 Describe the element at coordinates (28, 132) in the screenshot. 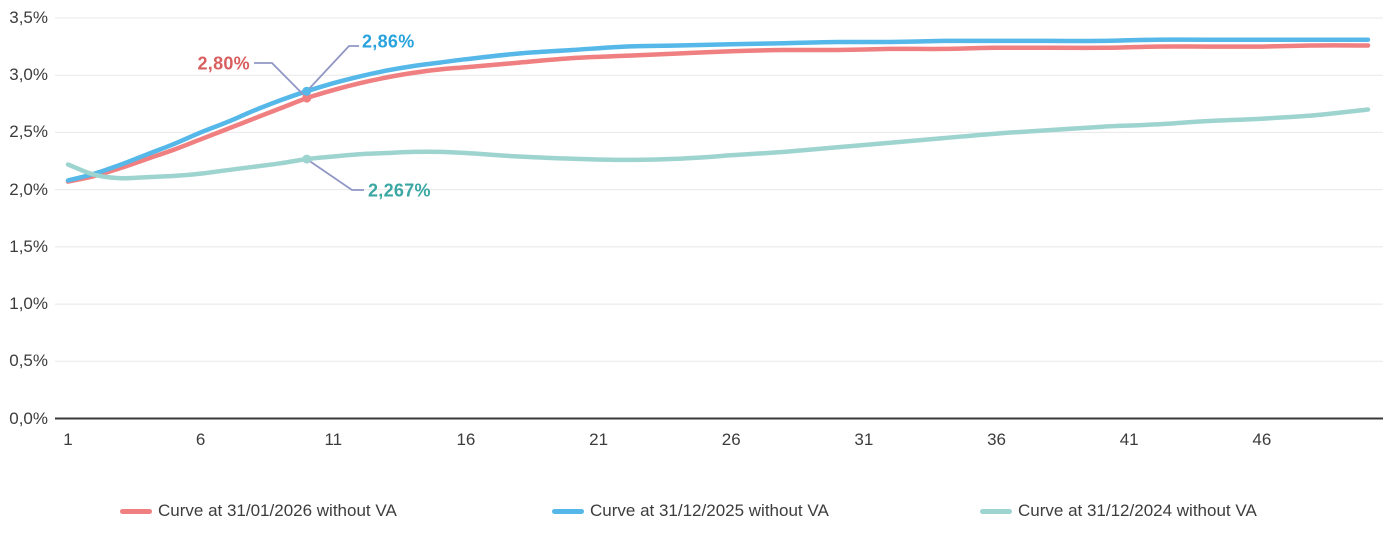

I see `y-axis-tick-label: 2,5%` at that location.